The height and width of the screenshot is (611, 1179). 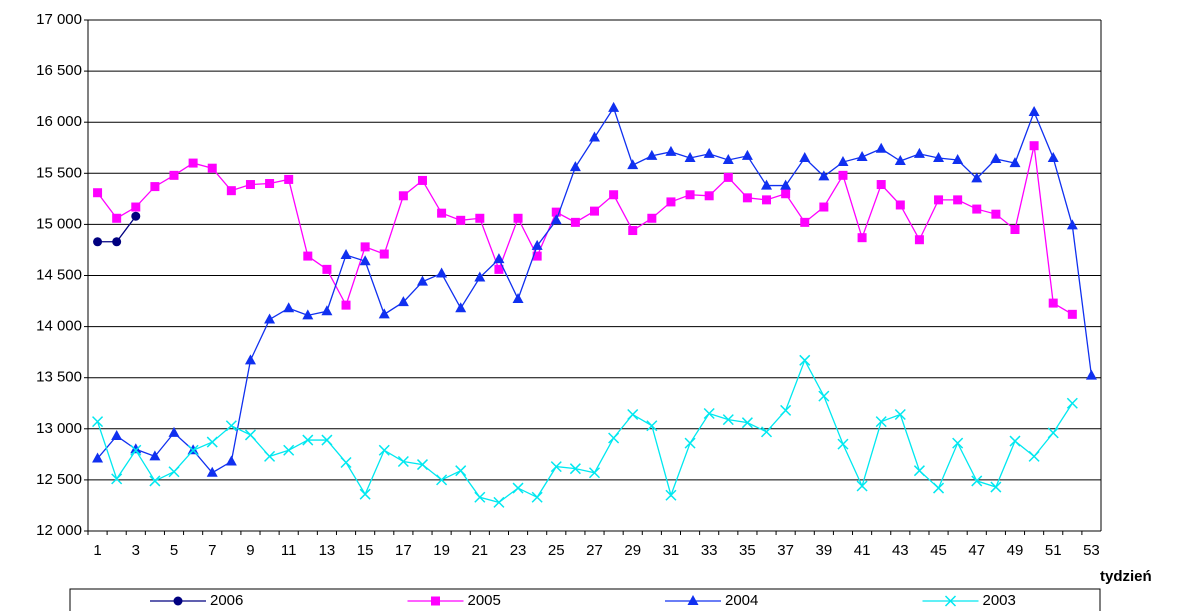 I want to click on x-axis-label: tydzień, so click(x=1126, y=576).